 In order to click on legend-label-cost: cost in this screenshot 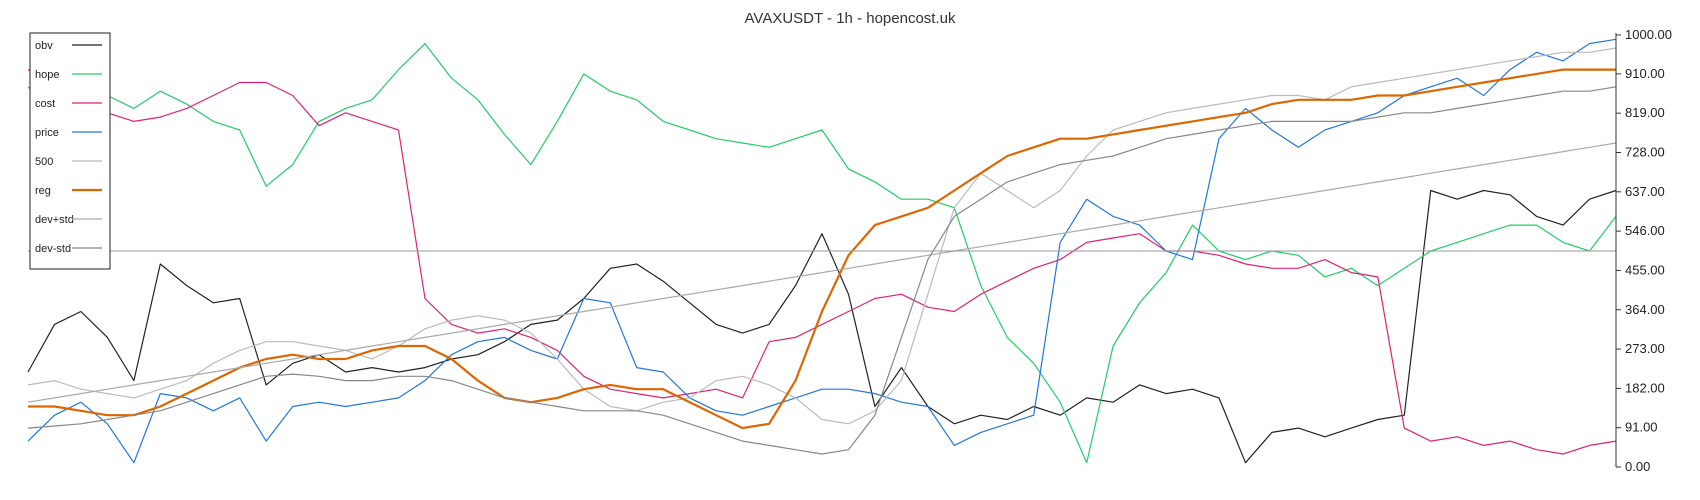, I will do `click(45, 104)`.